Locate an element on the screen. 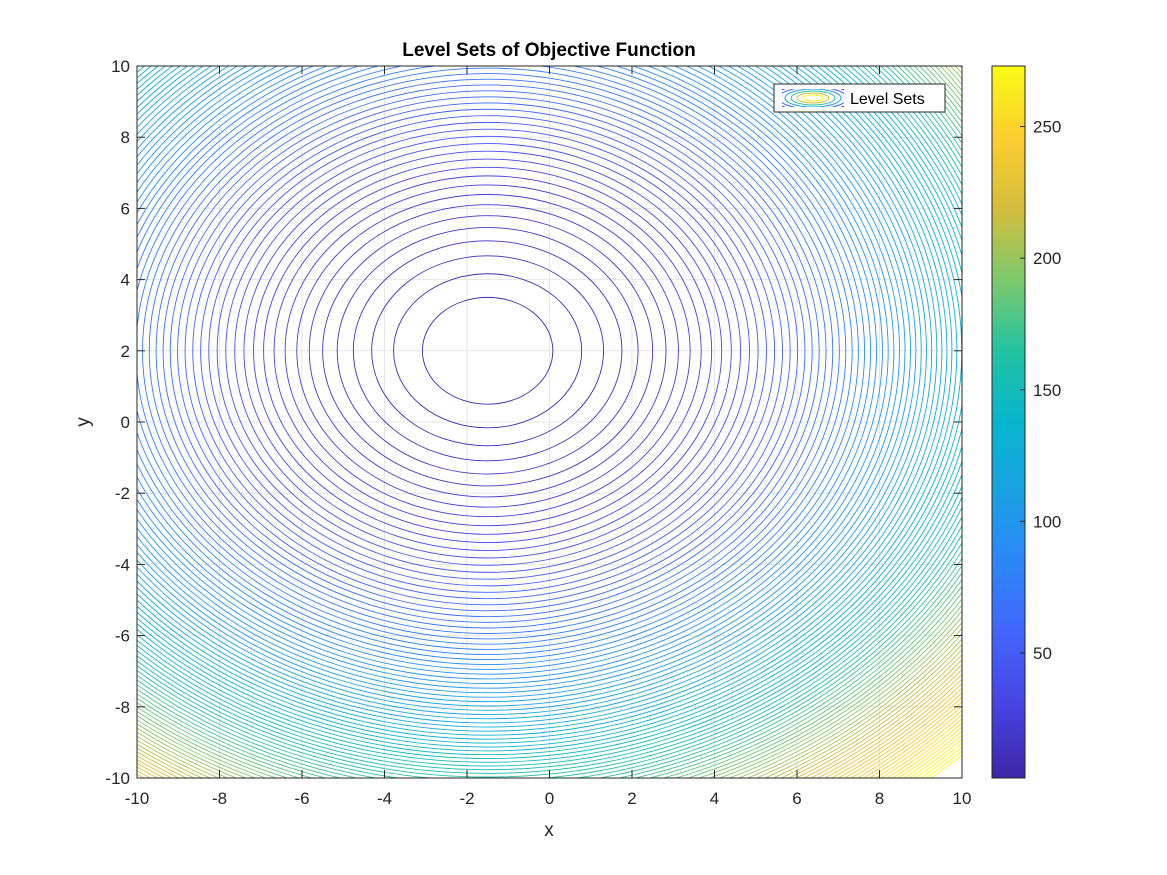  x-tick-label: -6 is located at coordinates (301, 798).